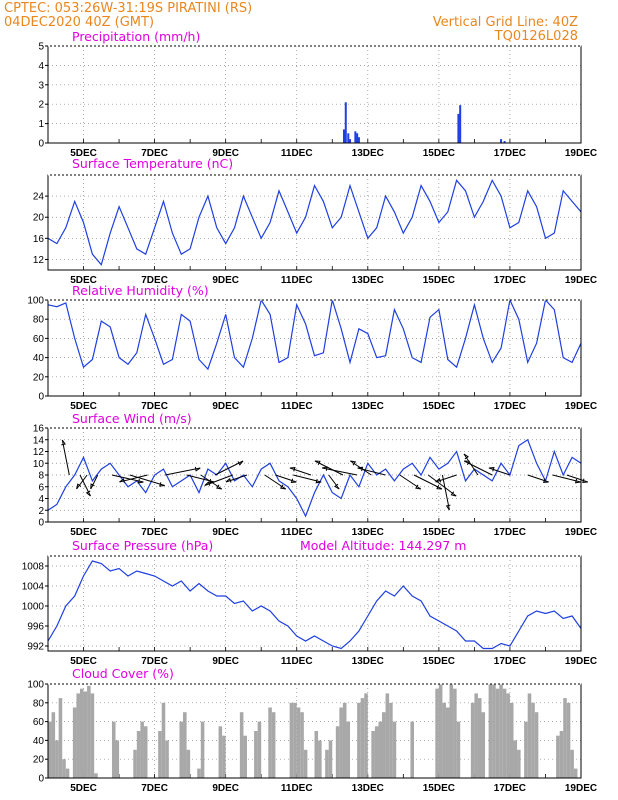 The height and width of the screenshot is (800, 618). I want to click on x-tick-label: 17DEC, so click(510, 280).